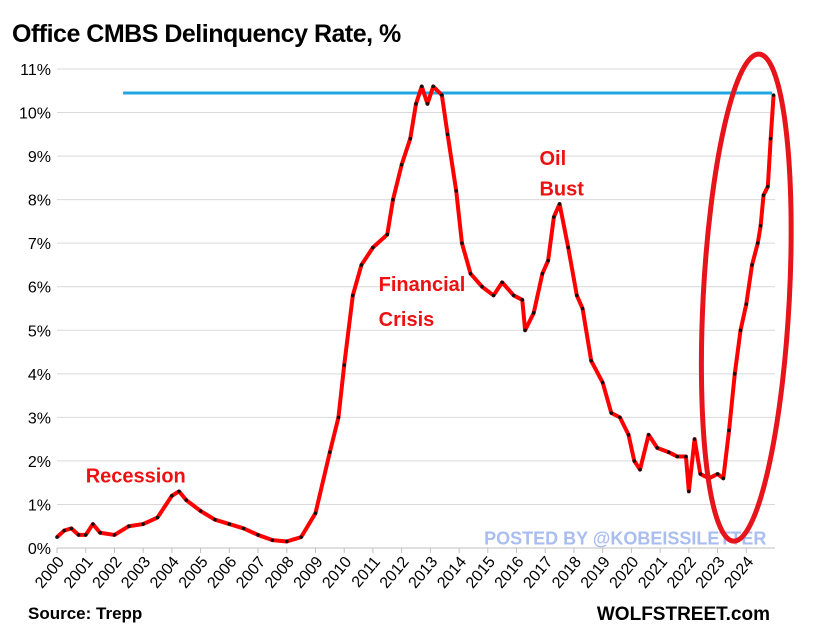 This screenshot has width=825, height=636. I want to click on x-tick-label: 2007, so click(251, 573).